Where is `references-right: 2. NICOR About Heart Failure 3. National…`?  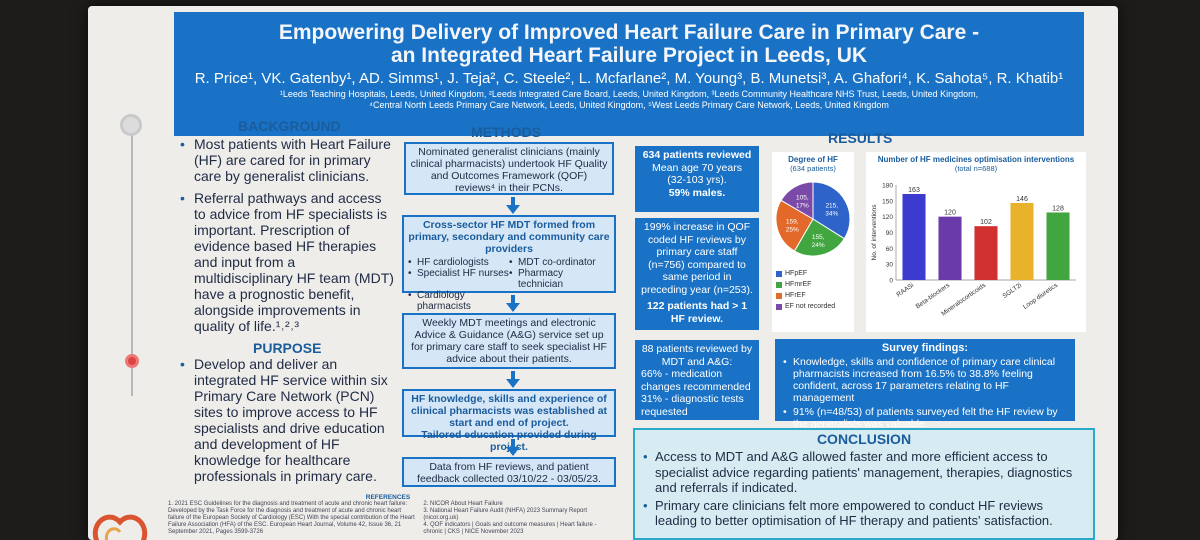
references-right: 2. NICOR About Heart Failure 3. National… is located at coordinates (510, 518).